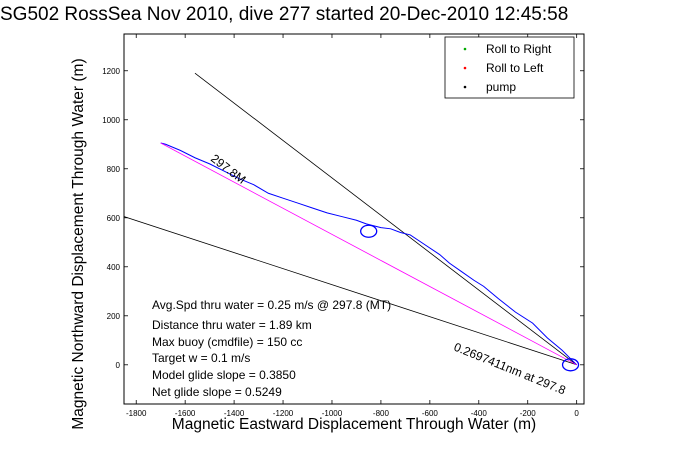 Image resolution: width=681 pixels, height=454 pixels. Describe the element at coordinates (430, 413) in the screenshot. I see `x-tick-label: -600` at that location.